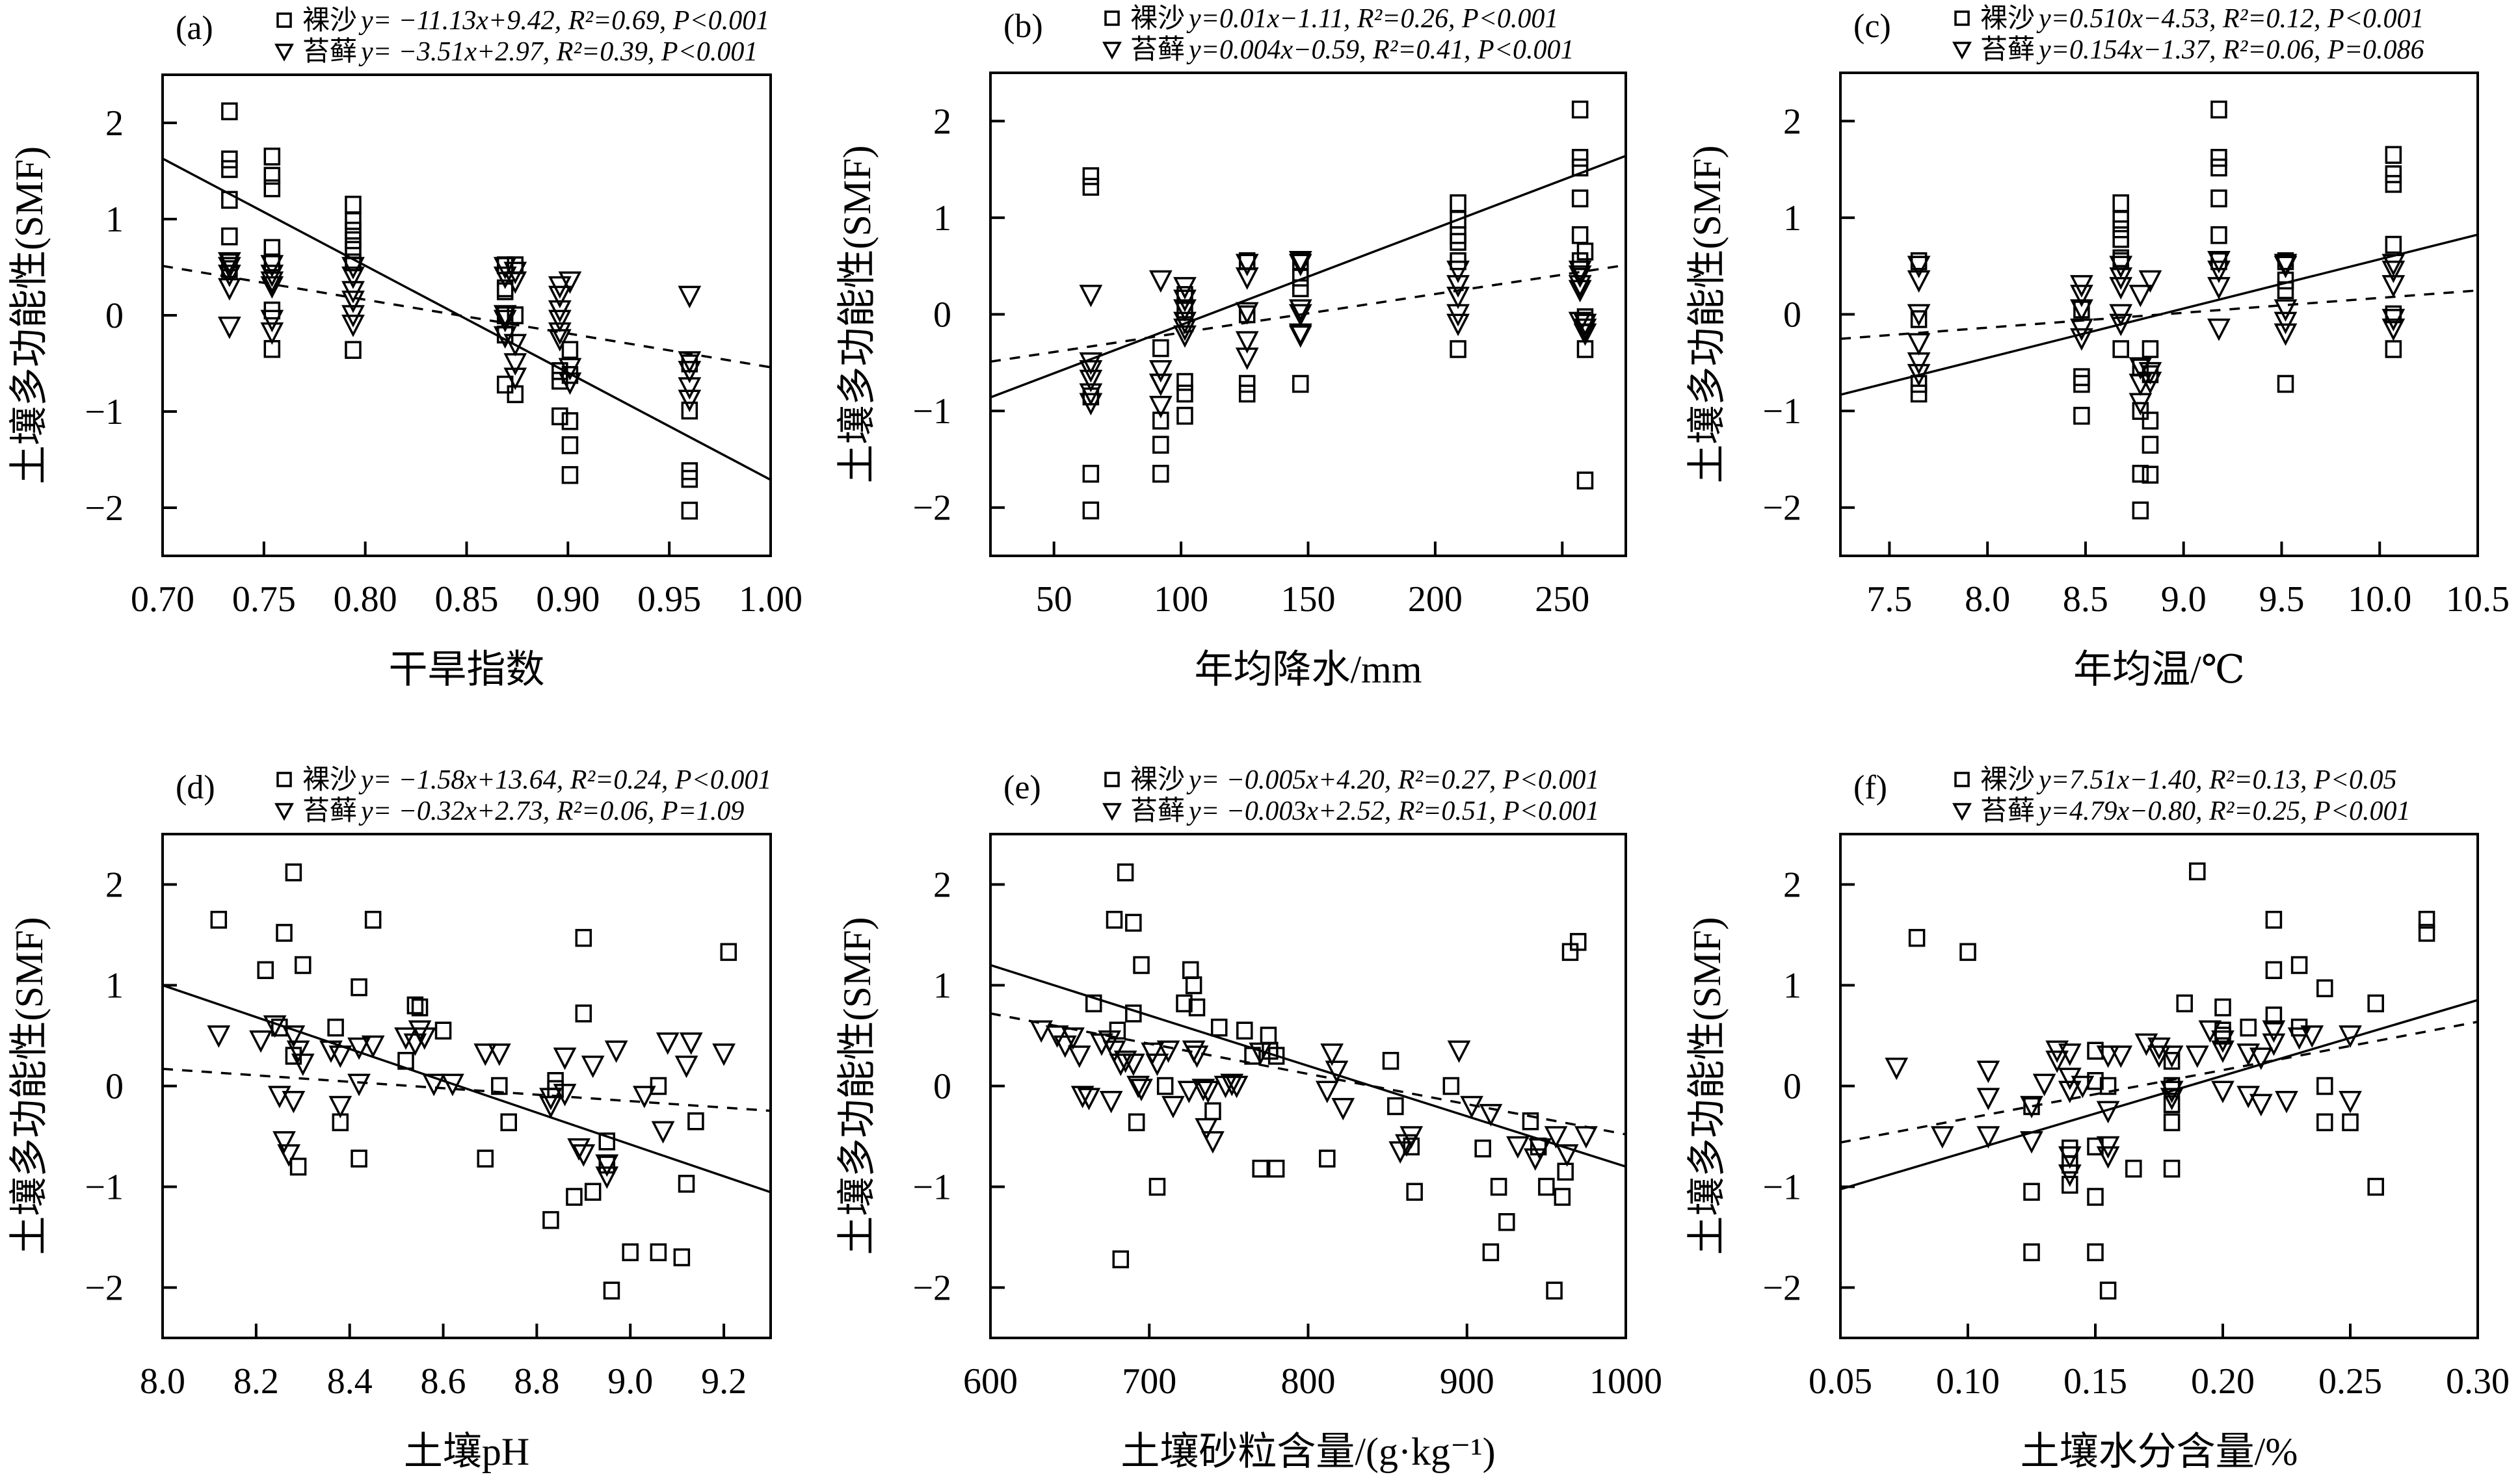 The height and width of the screenshot is (1479, 2520). I want to click on x-tick-label: 0.25, so click(2350, 1381).